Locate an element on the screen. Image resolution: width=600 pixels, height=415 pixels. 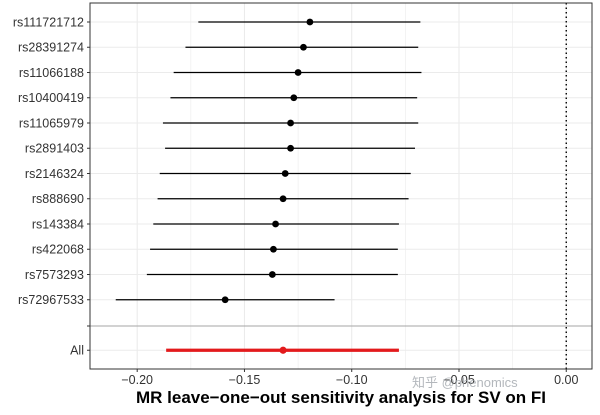
y-tick-label: rs7573293 is located at coordinates (54, 275).